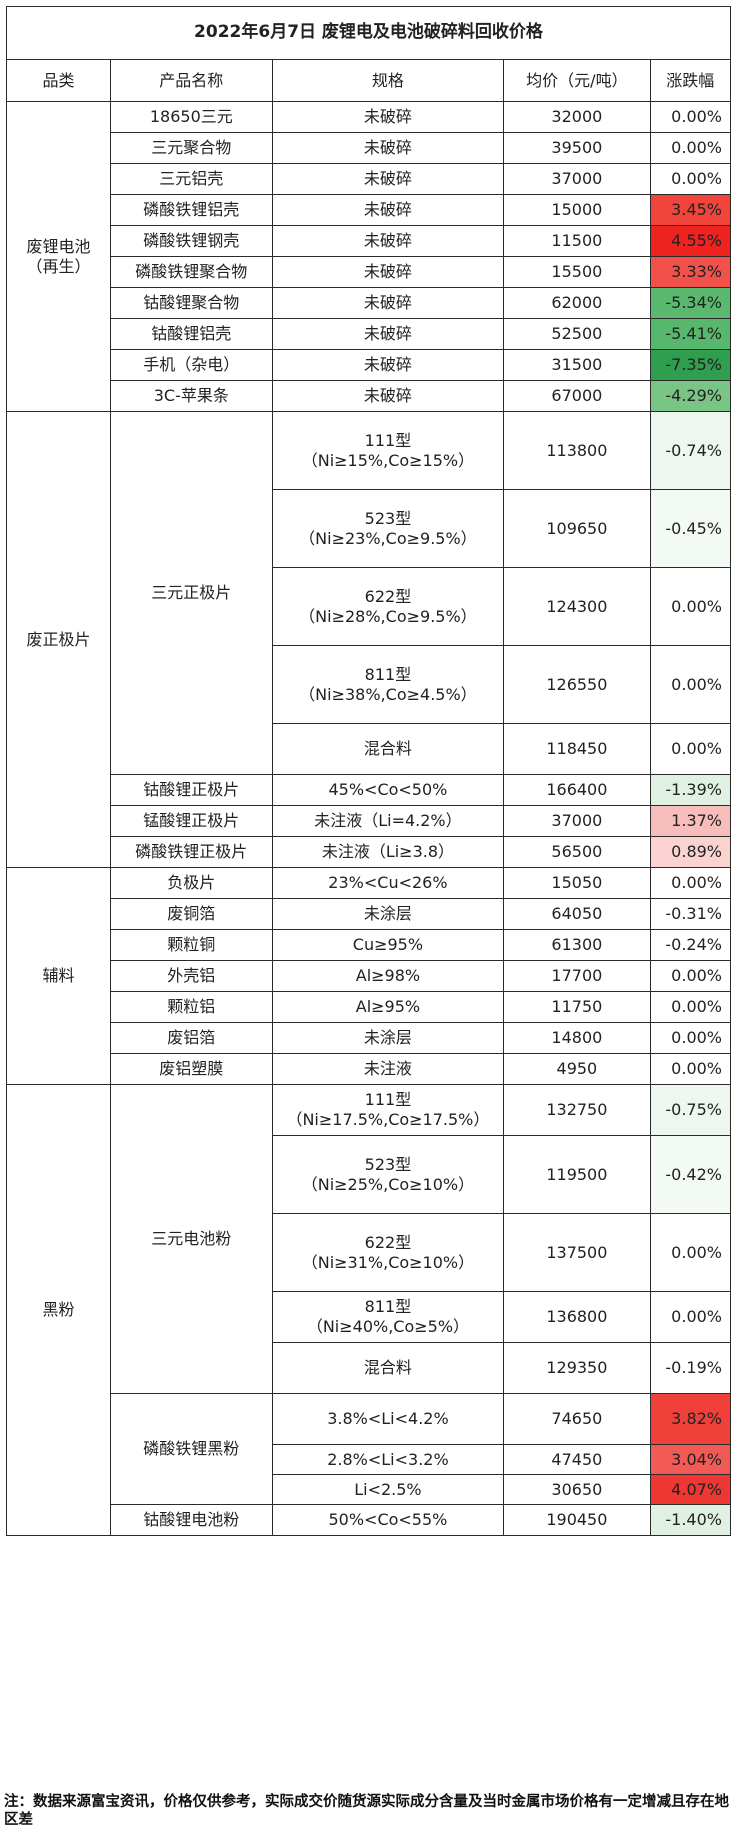 The image size is (737, 1842). I want to click on product-name-cell: 磷酸铁锂正极片, so click(191, 852).